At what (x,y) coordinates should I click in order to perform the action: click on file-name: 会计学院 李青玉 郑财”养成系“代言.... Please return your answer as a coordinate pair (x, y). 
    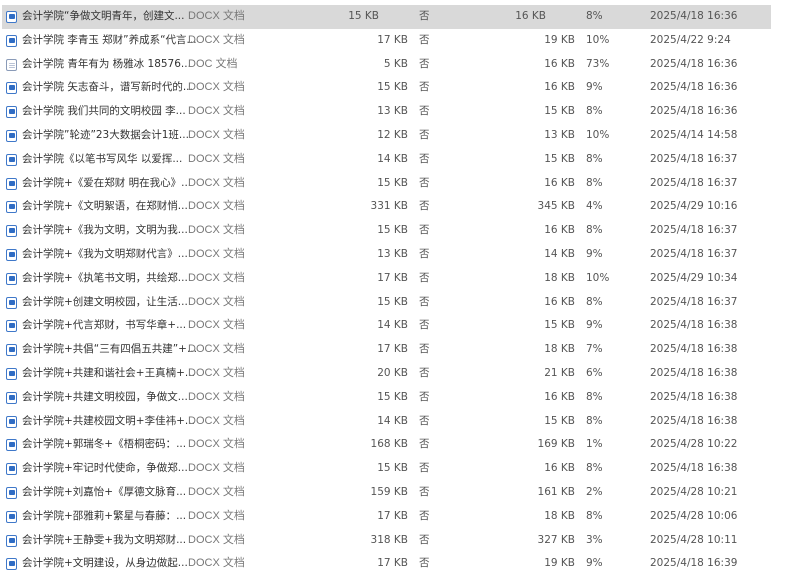
    Looking at the image, I should click on (109, 39).